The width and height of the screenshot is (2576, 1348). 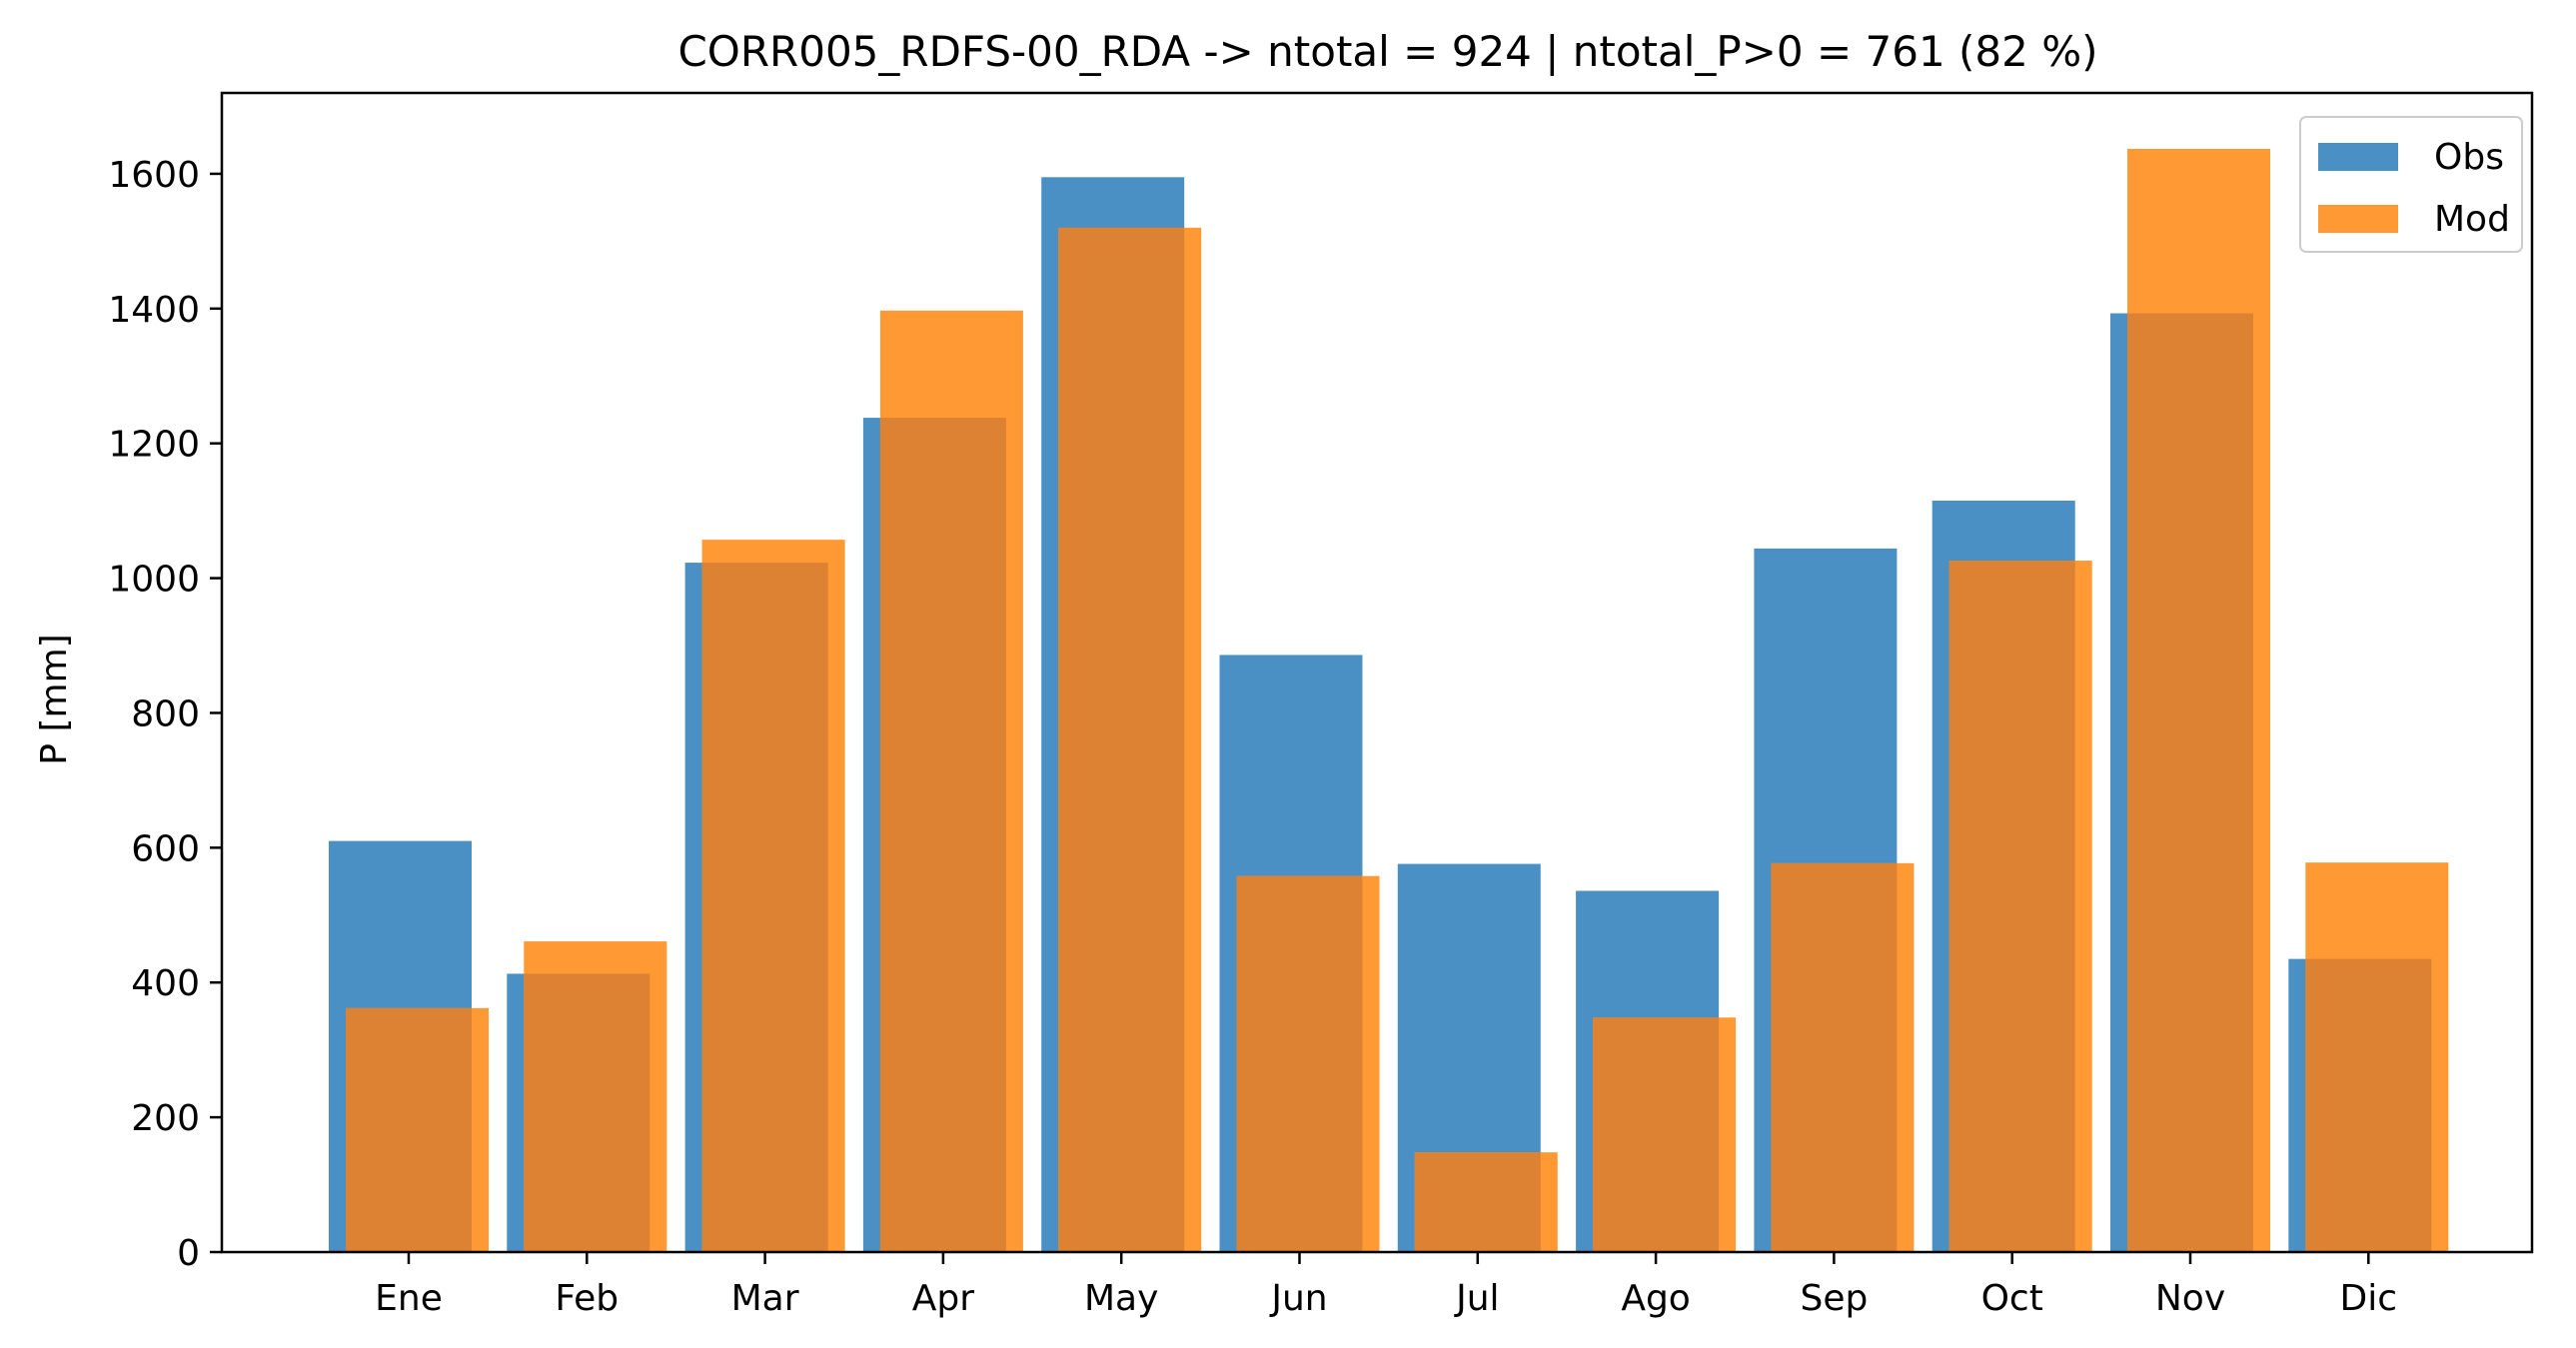 What do you see at coordinates (2469, 157) in the screenshot?
I see `legend-label-obs: Obs` at bounding box center [2469, 157].